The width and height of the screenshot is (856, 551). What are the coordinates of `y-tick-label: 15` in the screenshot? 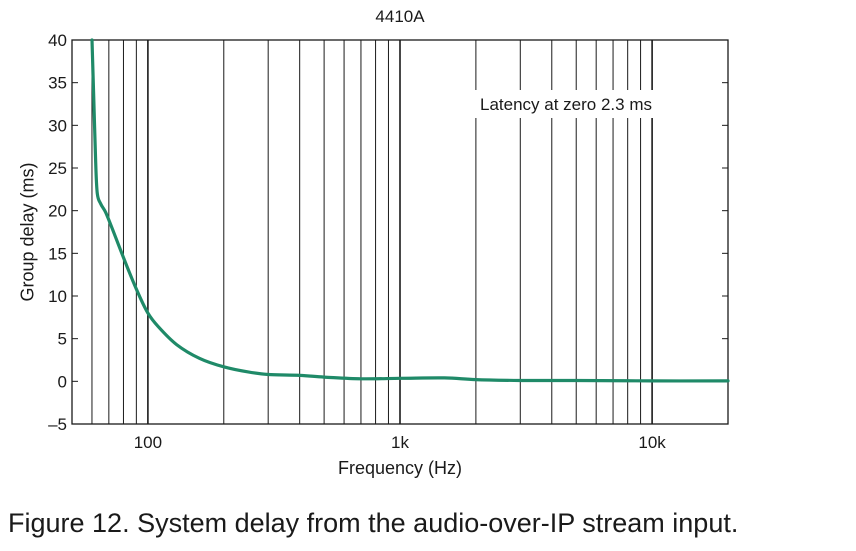 It's located at (57, 253).